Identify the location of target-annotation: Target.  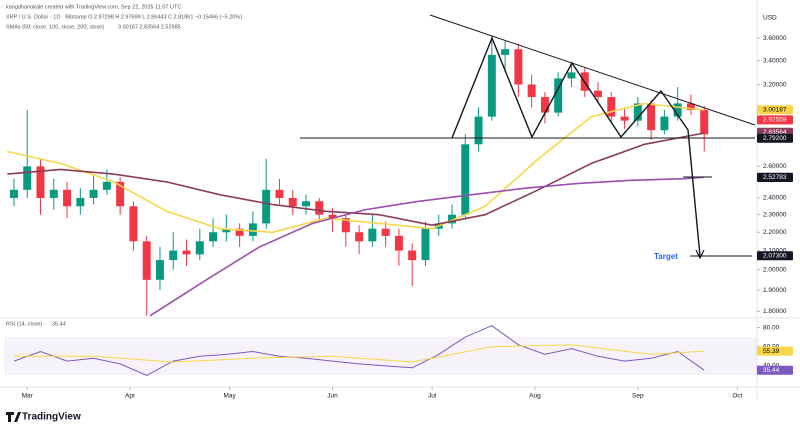
(666, 256).